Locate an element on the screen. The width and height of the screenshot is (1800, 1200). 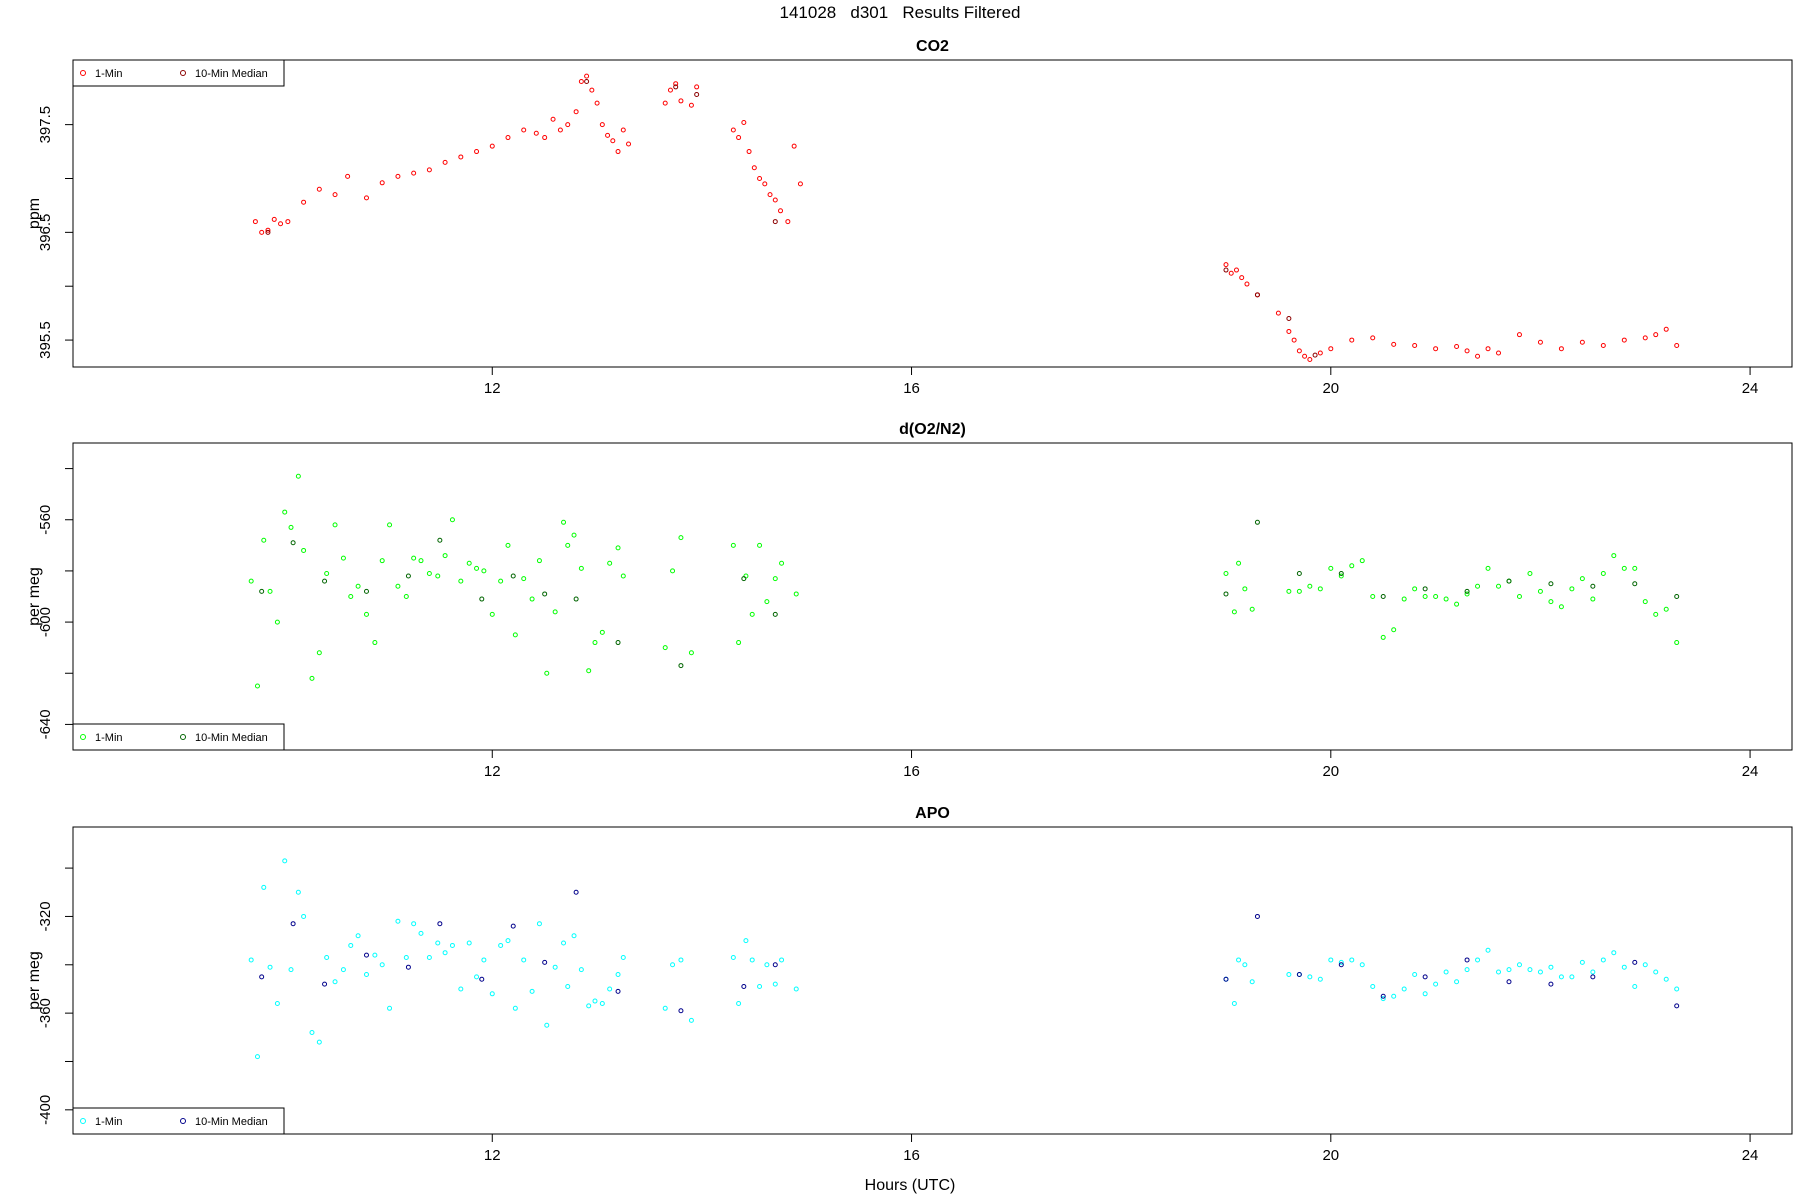
y-tick-label: 395.5 is located at coordinates (45, 340).